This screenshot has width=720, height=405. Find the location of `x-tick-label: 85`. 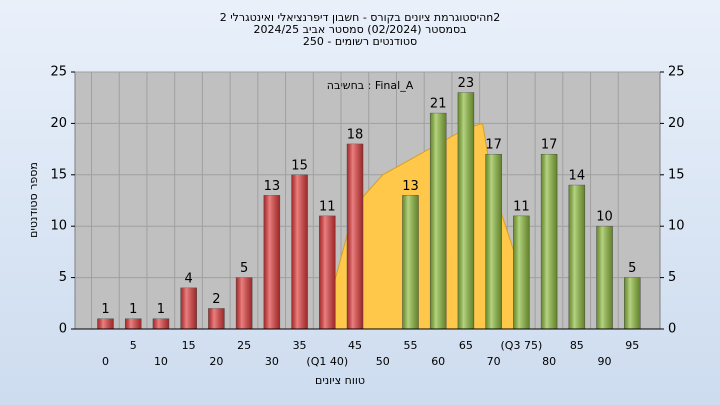

x-tick-label: 85 is located at coordinates (577, 345).